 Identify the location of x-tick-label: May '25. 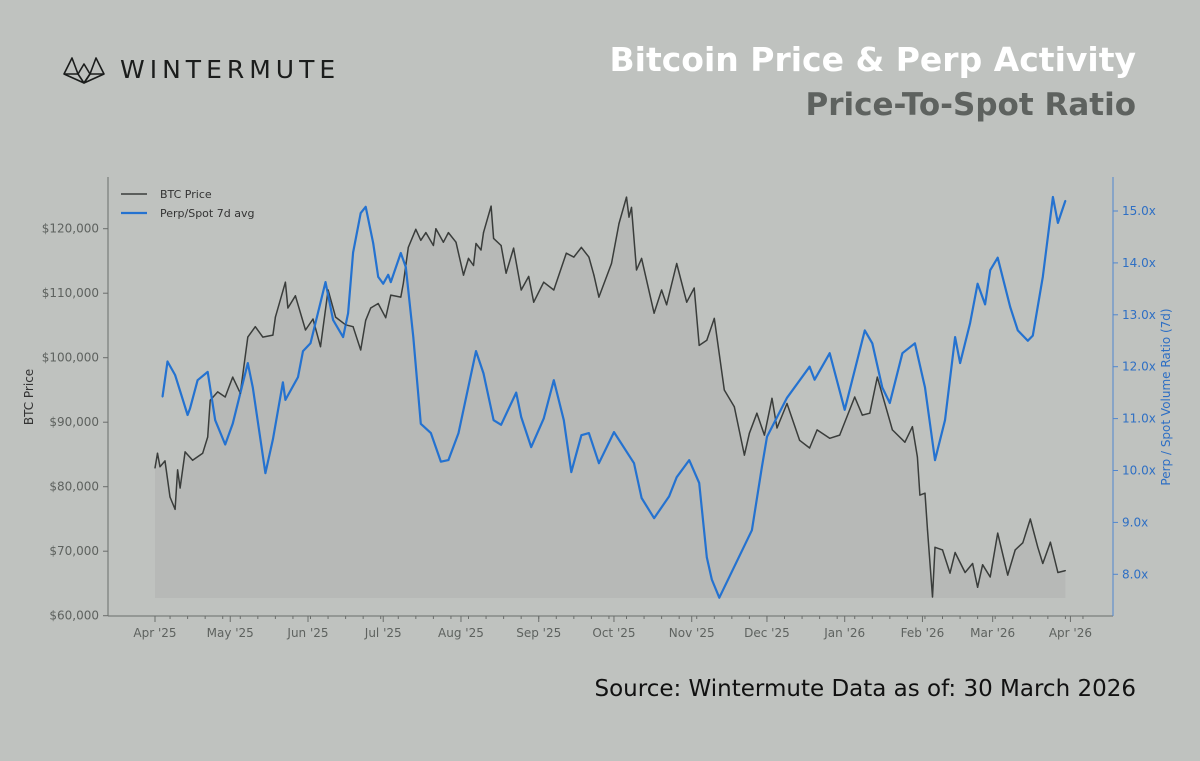
(230, 633).